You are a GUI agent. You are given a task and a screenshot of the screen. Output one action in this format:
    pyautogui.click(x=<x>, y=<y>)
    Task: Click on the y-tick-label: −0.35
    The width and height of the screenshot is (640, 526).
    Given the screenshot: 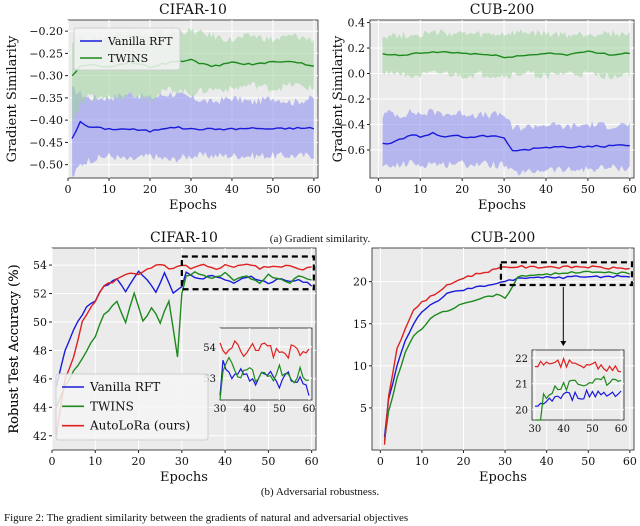 What is the action you would take?
    pyautogui.click(x=46, y=98)
    